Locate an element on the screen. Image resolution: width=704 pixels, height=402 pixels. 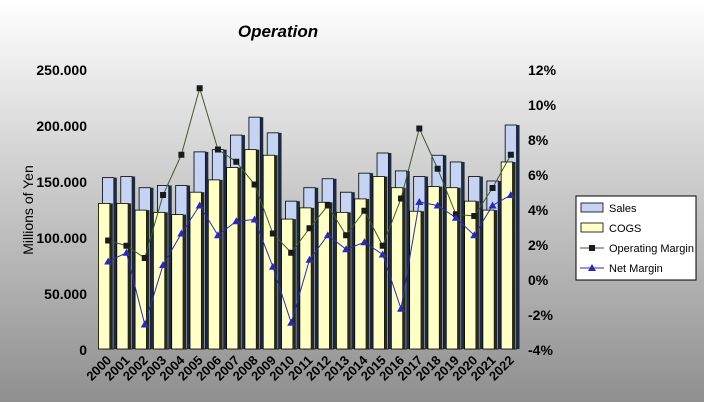
y2-tick-label: 0% is located at coordinates (538, 280).